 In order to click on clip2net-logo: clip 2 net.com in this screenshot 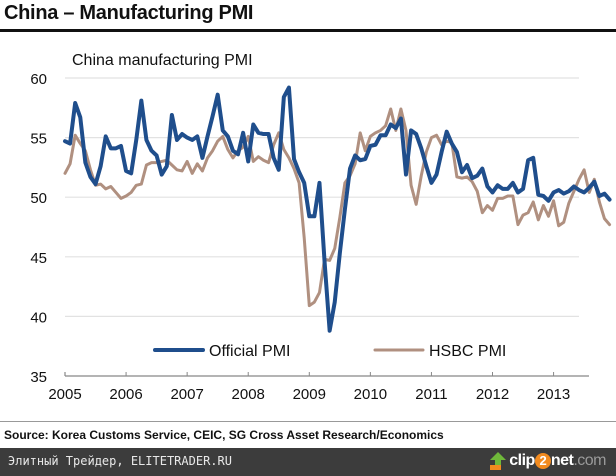, I will do `click(548, 461)`.